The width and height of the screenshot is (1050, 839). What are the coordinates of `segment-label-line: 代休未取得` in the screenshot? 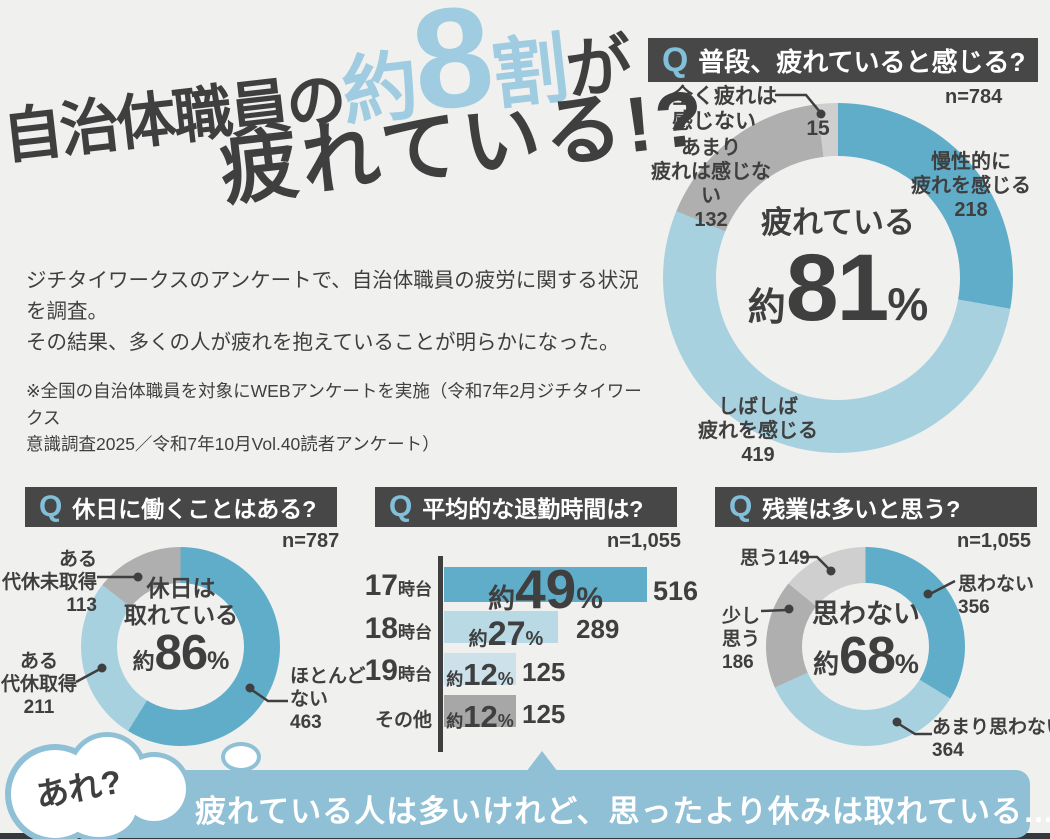 It's located at (50, 582).